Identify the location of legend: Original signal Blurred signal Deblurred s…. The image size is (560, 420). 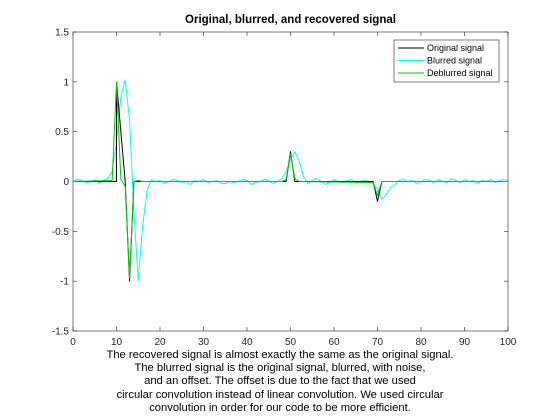
(446, 61).